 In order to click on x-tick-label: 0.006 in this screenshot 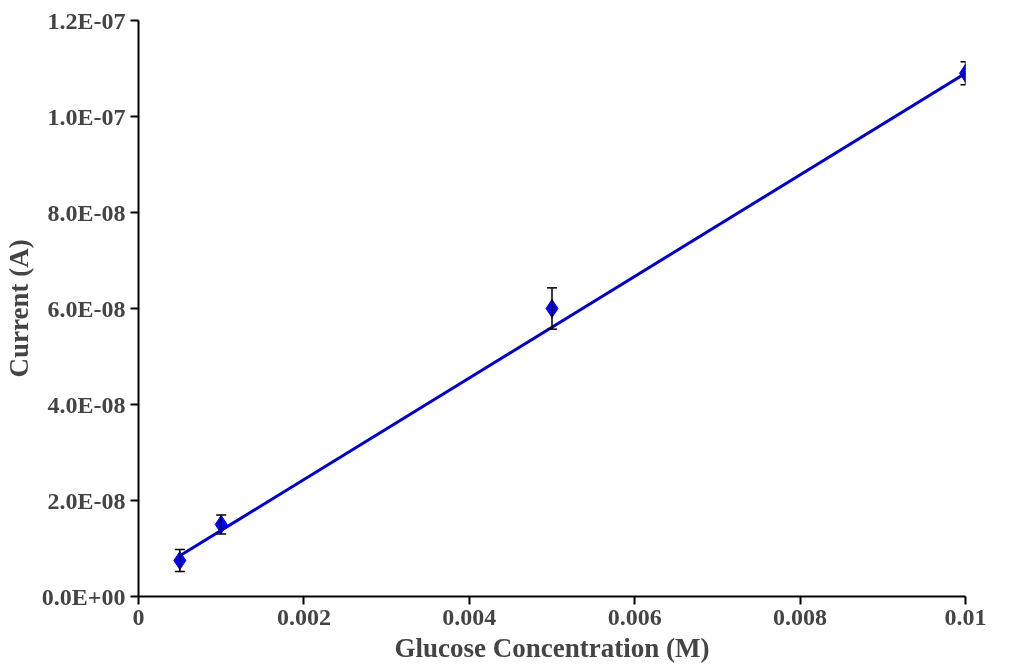, I will do `click(634, 616)`.